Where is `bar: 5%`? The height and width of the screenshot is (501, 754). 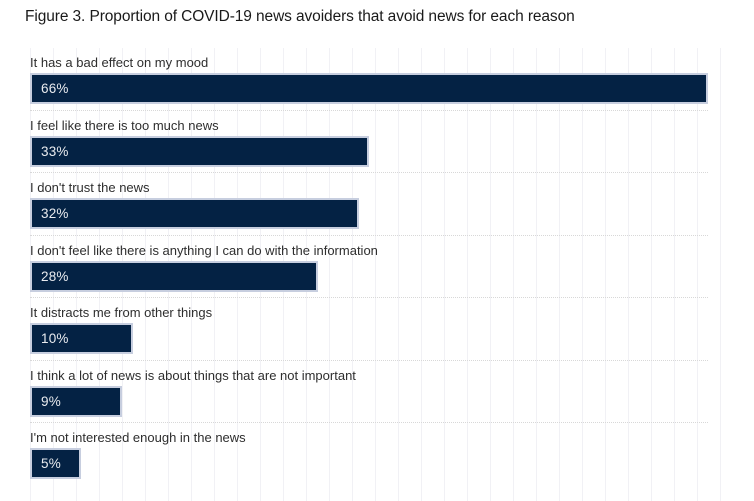
bar: 5% is located at coordinates (55, 463).